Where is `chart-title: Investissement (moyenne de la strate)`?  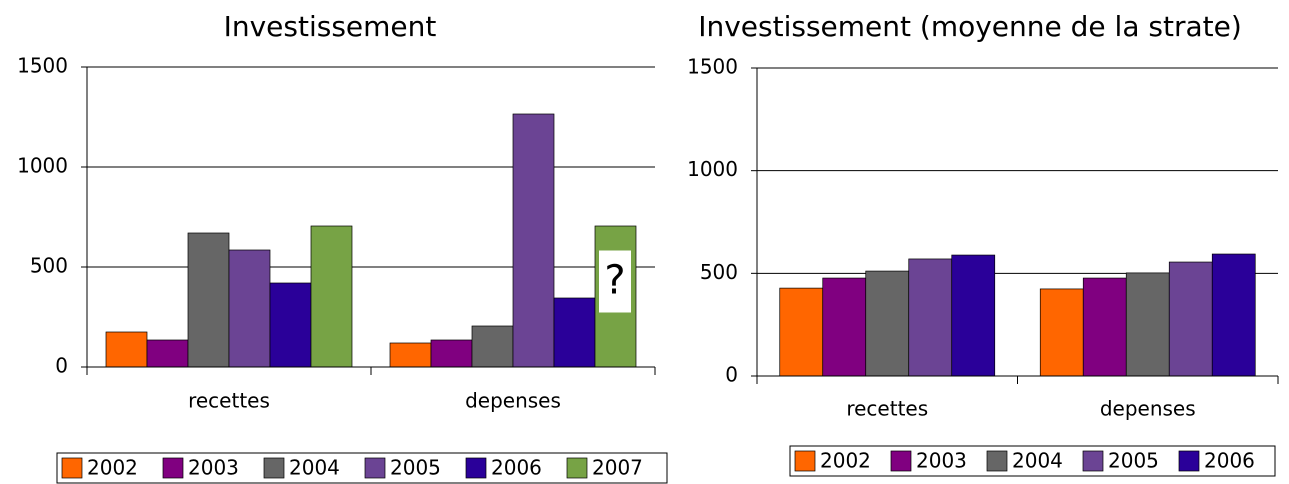
chart-title: Investissement (moyenne de la strate) is located at coordinates (970, 26).